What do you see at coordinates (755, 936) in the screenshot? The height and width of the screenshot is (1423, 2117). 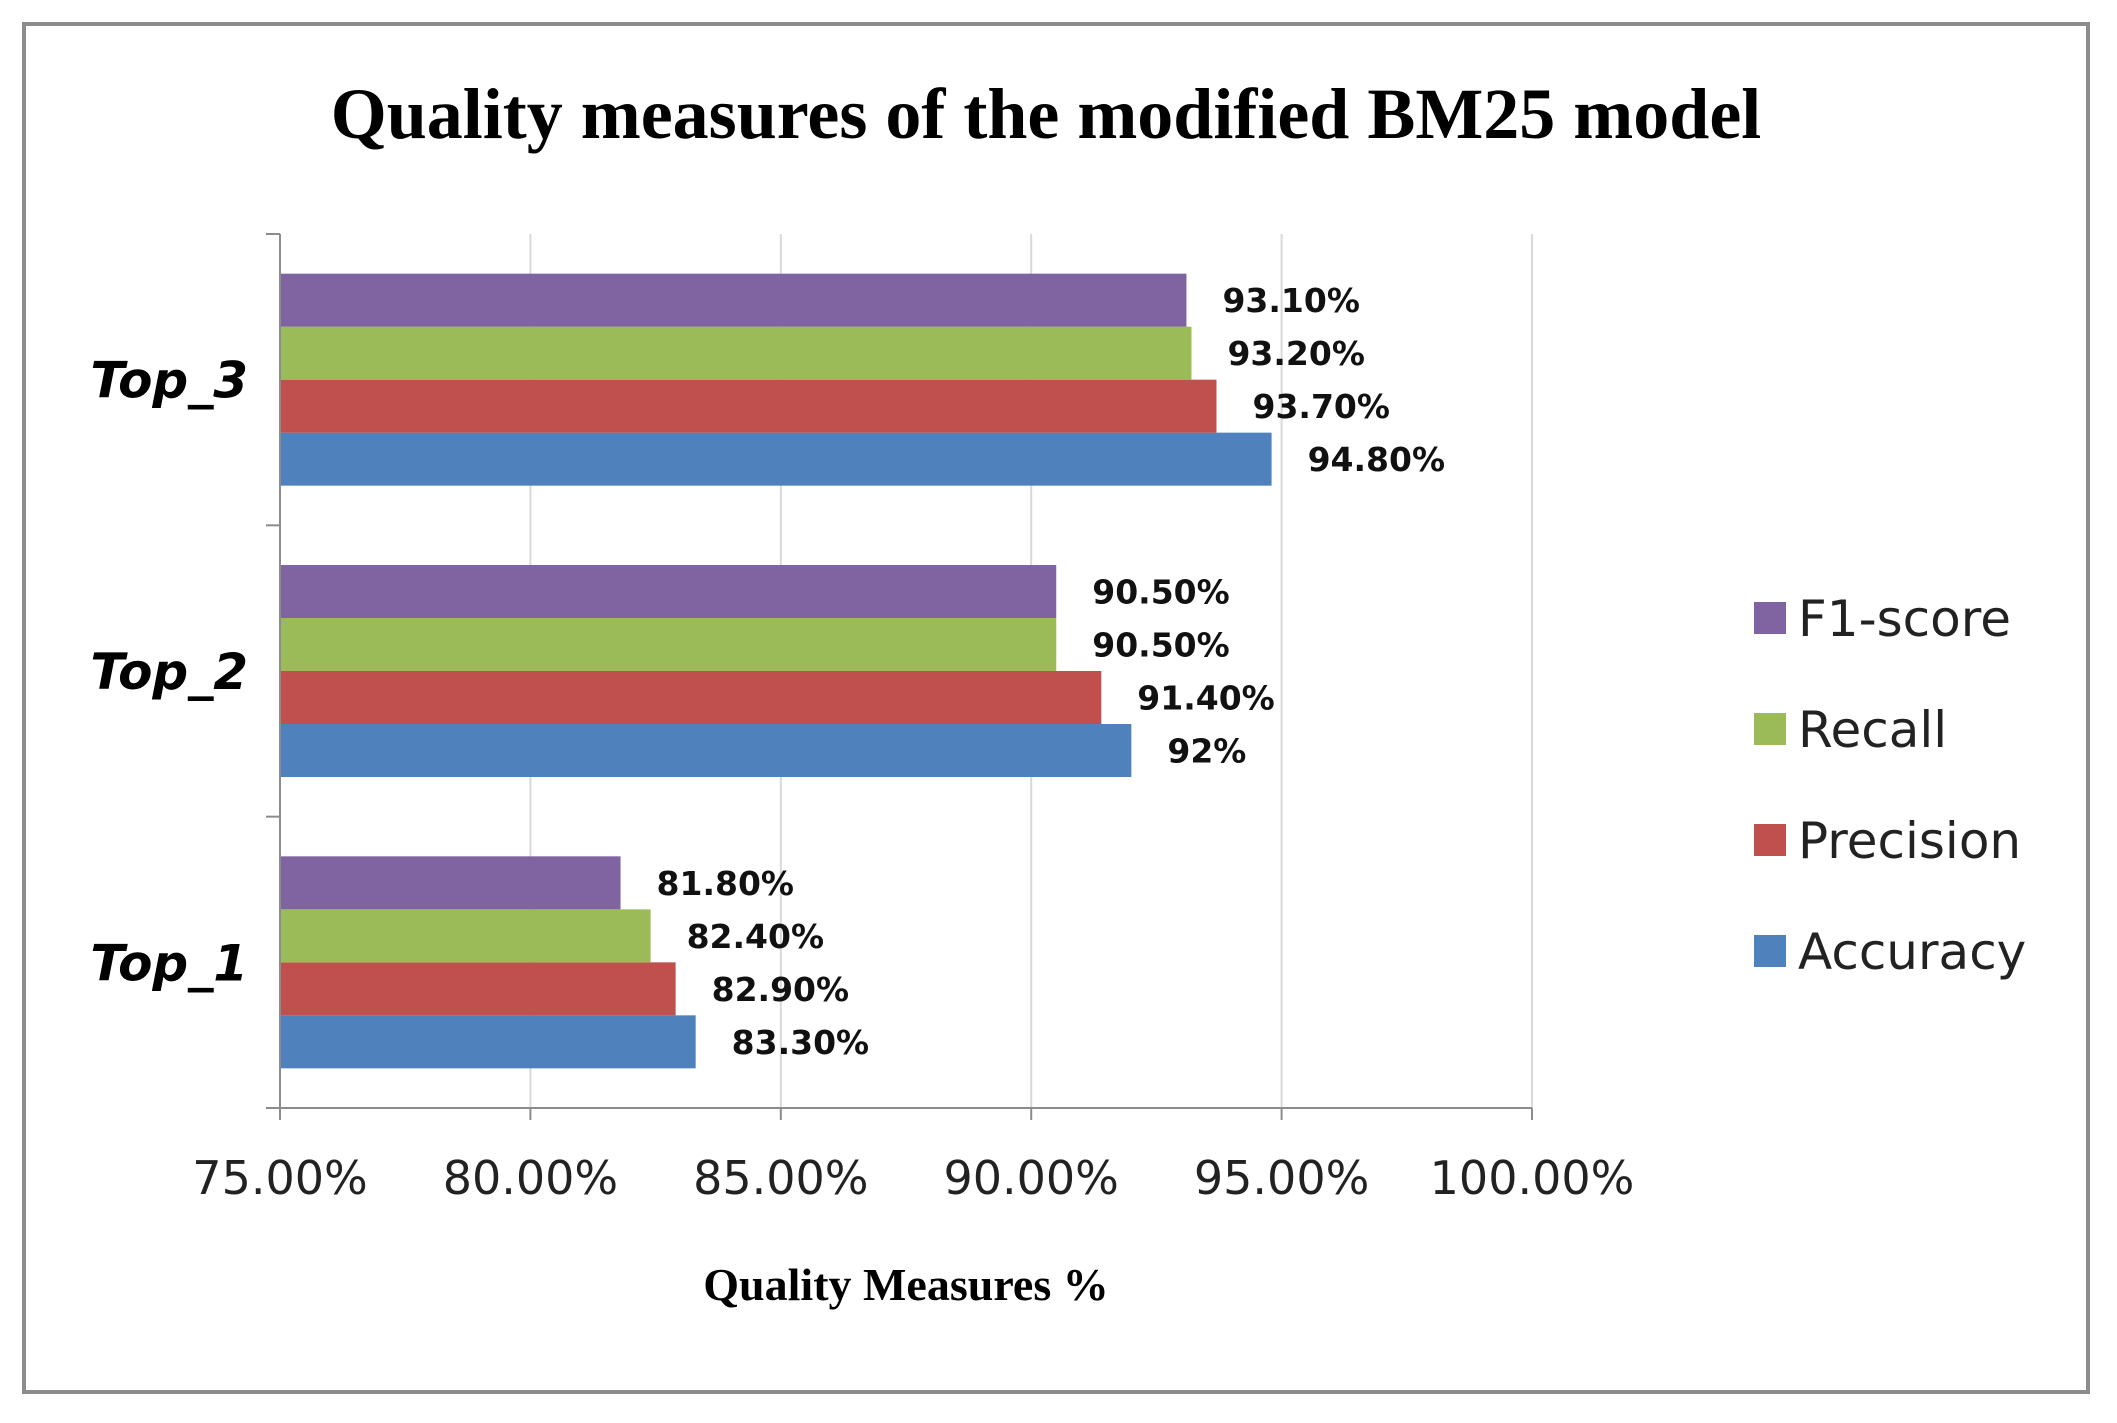 I see `data-label: 82.40%` at bounding box center [755, 936].